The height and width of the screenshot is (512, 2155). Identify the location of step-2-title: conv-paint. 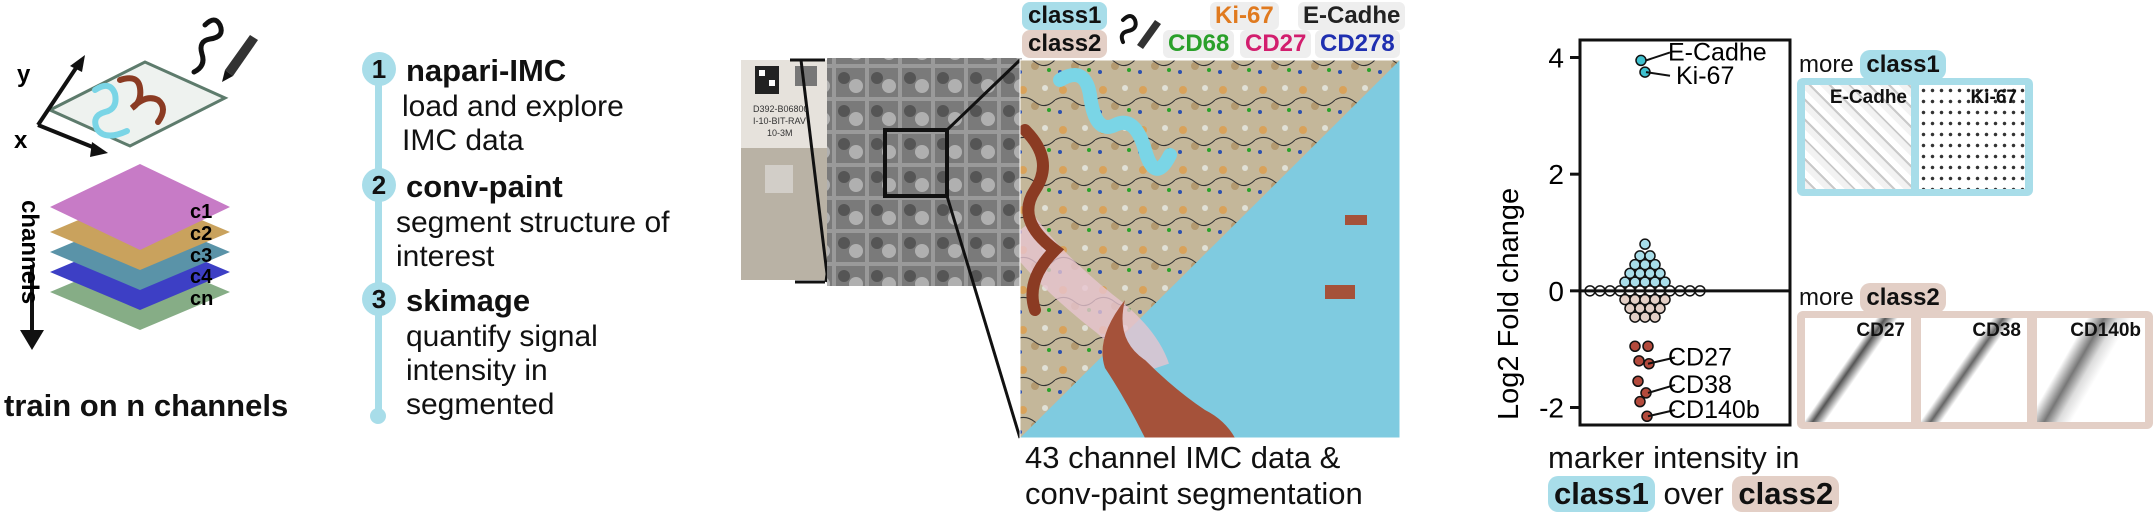
(484, 186).